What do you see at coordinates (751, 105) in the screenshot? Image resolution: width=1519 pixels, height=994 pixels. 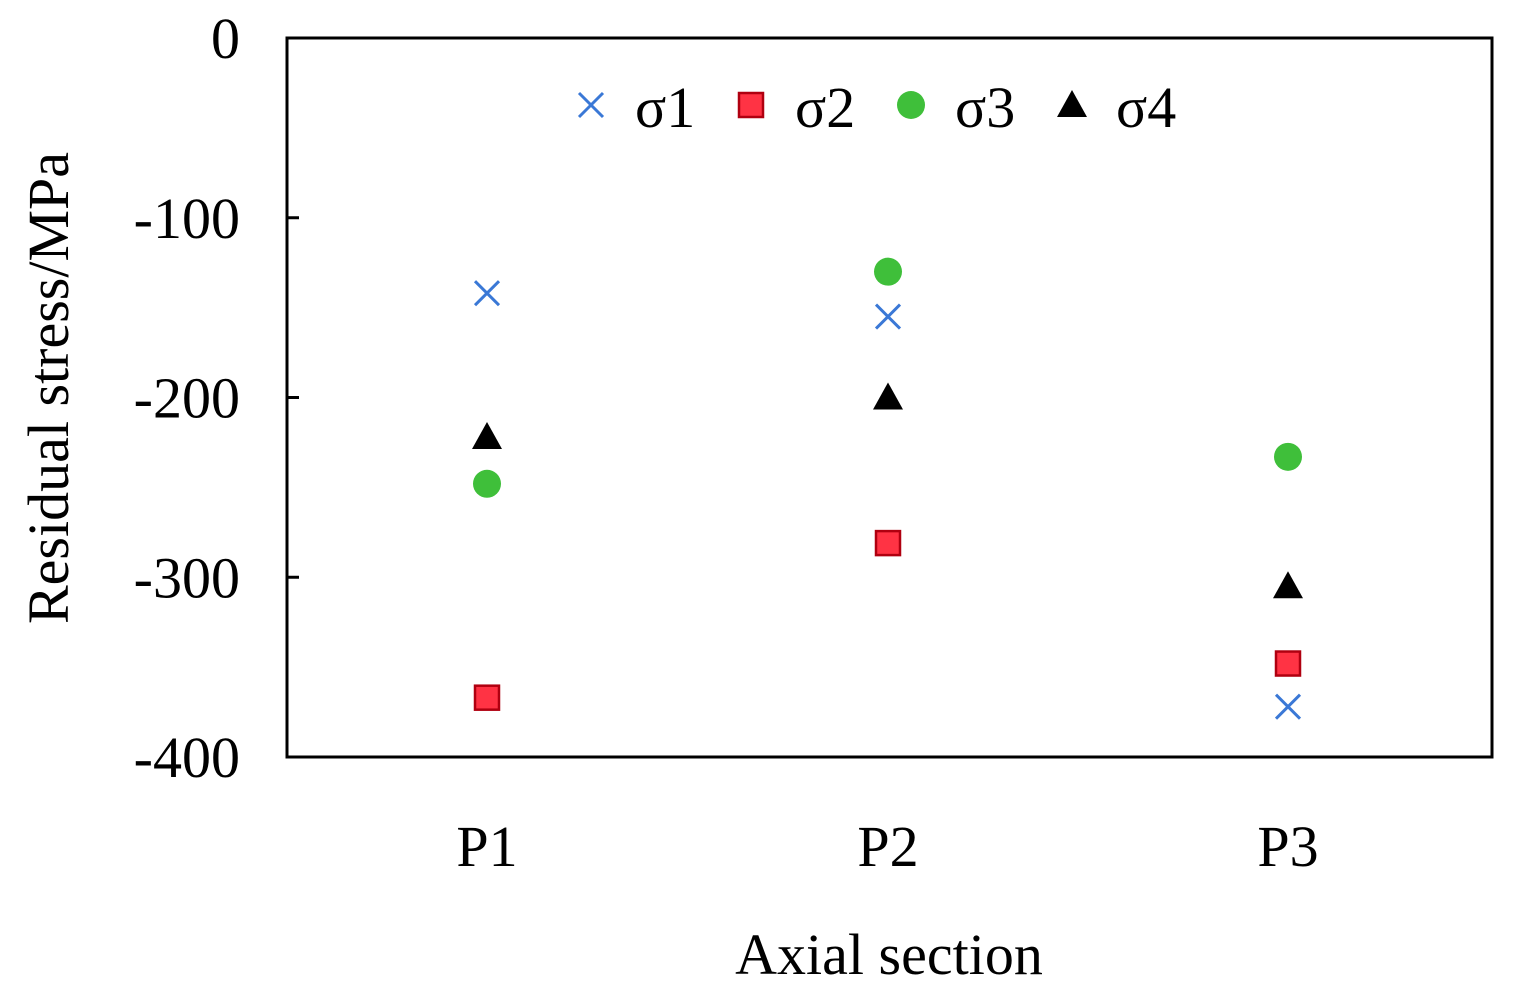 I see `legend-marker-sigma2` at bounding box center [751, 105].